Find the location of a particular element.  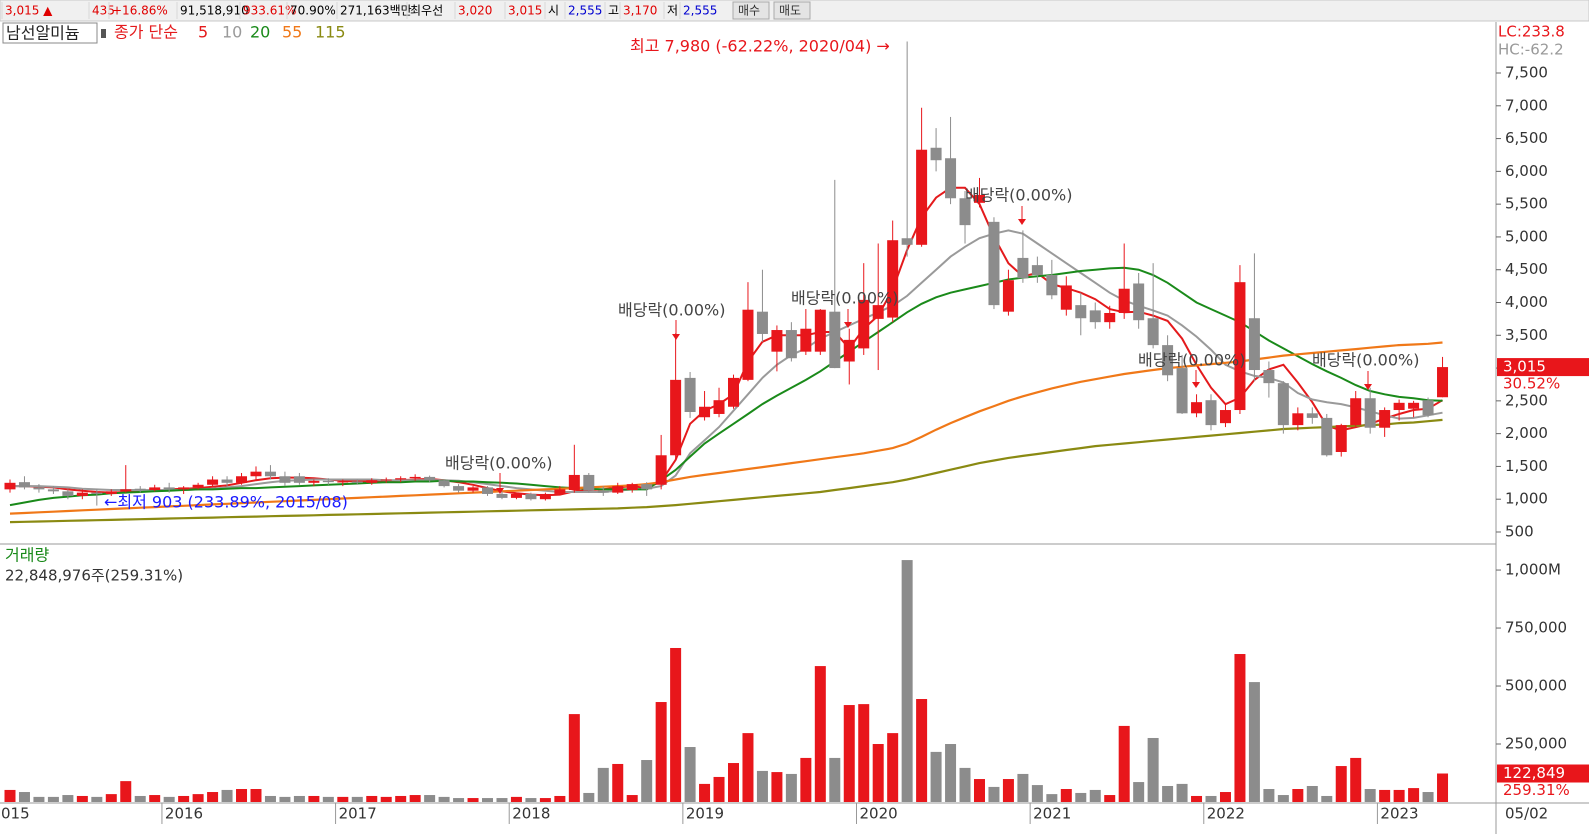

quote-item: 91,518,910 is located at coordinates (214, 11).